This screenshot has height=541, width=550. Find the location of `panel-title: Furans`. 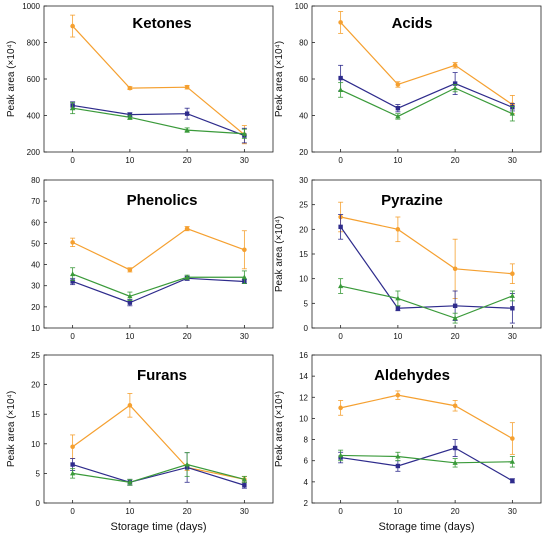

panel-title: Furans is located at coordinates (162, 375).